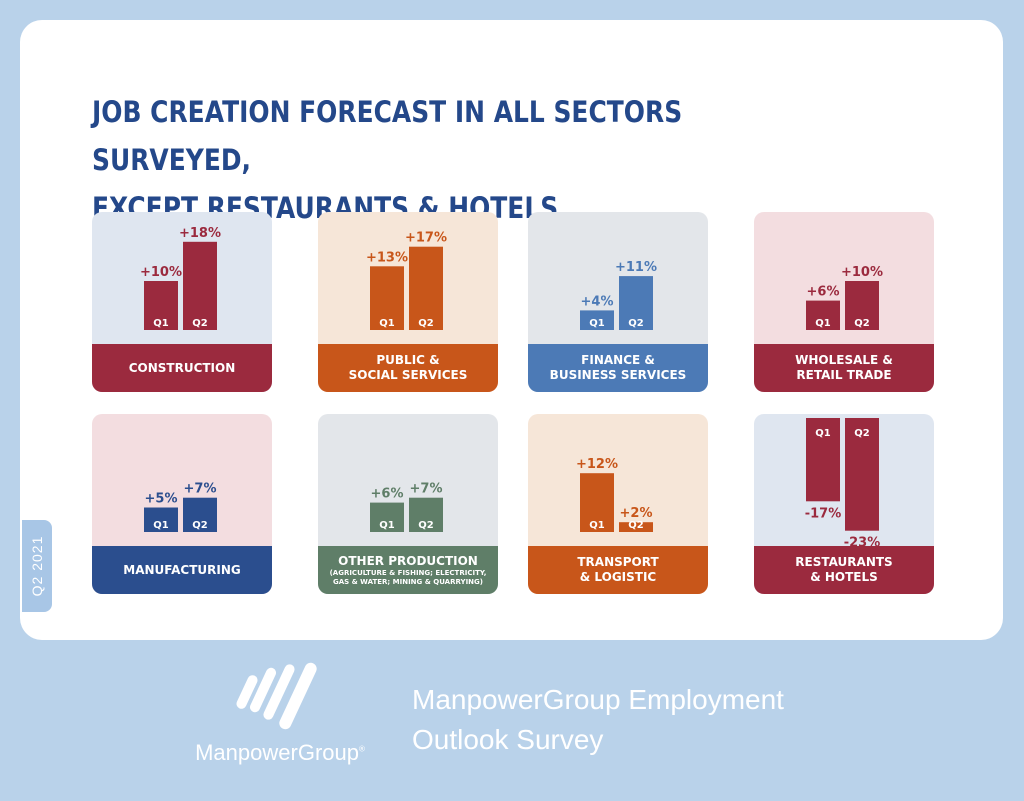  I want to click on period-badge: Q2 2021, so click(37, 566).